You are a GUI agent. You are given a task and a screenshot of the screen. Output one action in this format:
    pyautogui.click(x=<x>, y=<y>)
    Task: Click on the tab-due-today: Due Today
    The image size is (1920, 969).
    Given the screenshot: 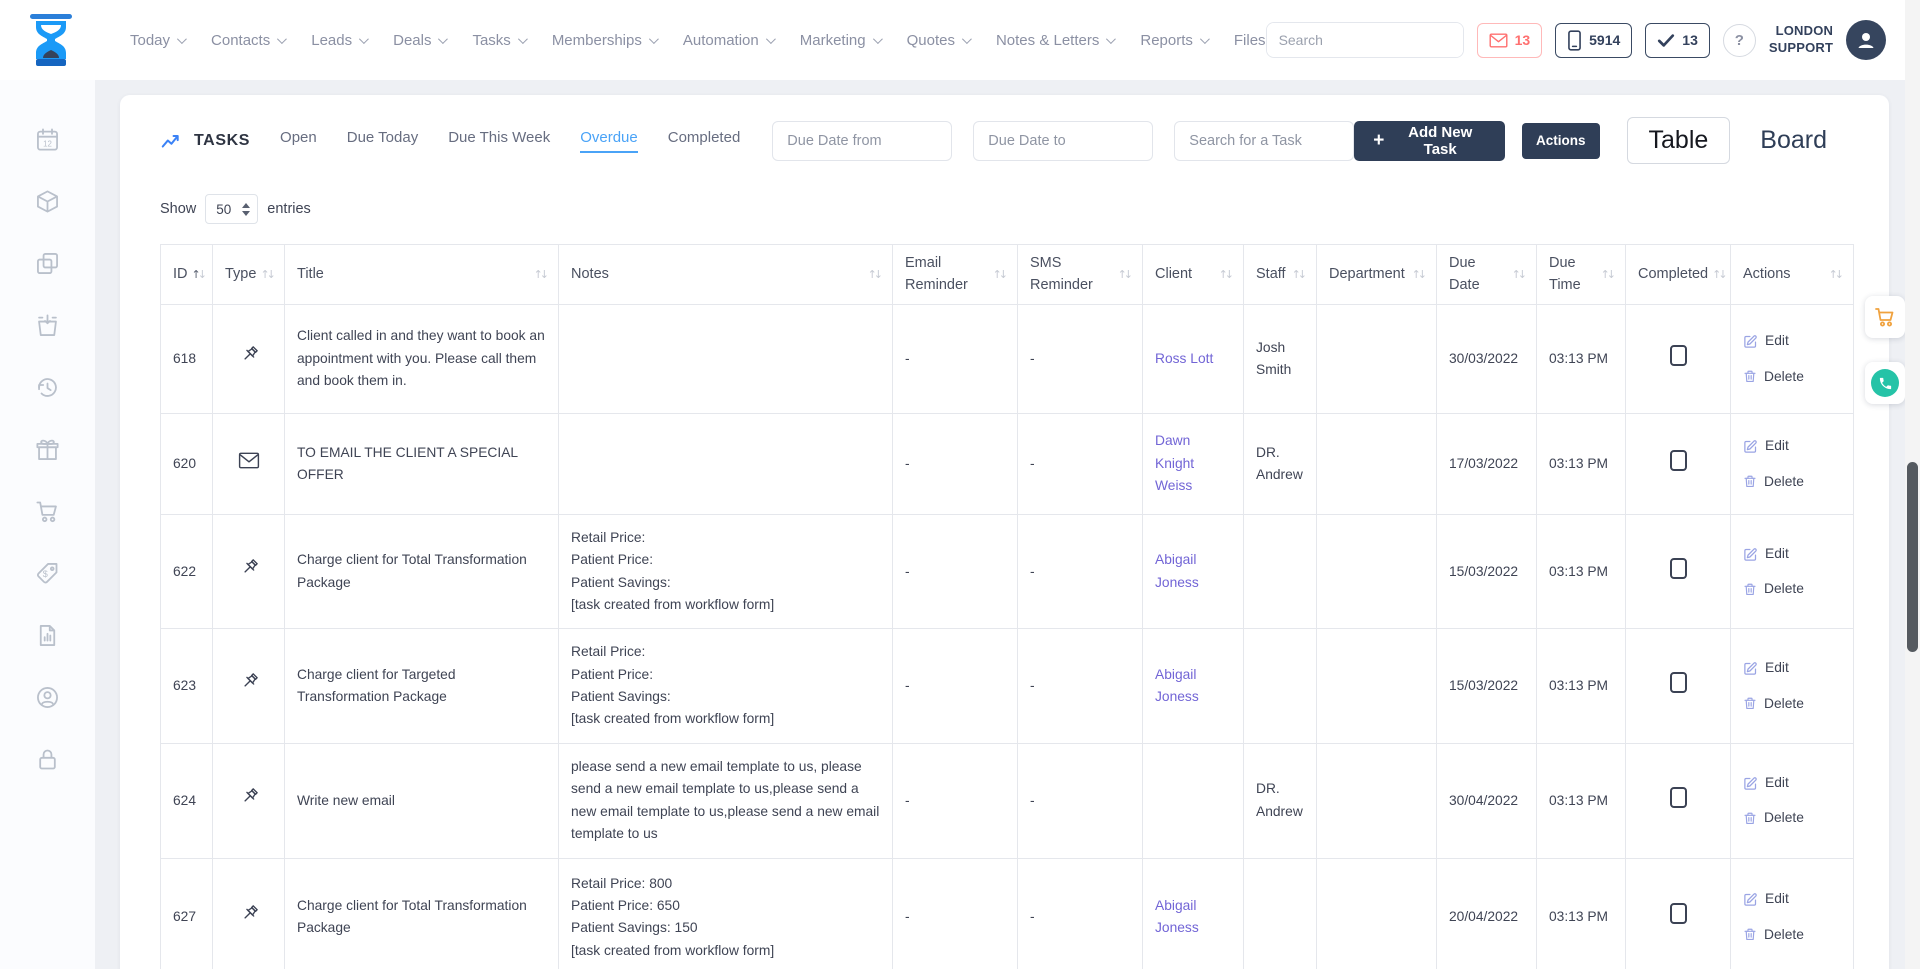 What is the action you would take?
    pyautogui.click(x=382, y=137)
    